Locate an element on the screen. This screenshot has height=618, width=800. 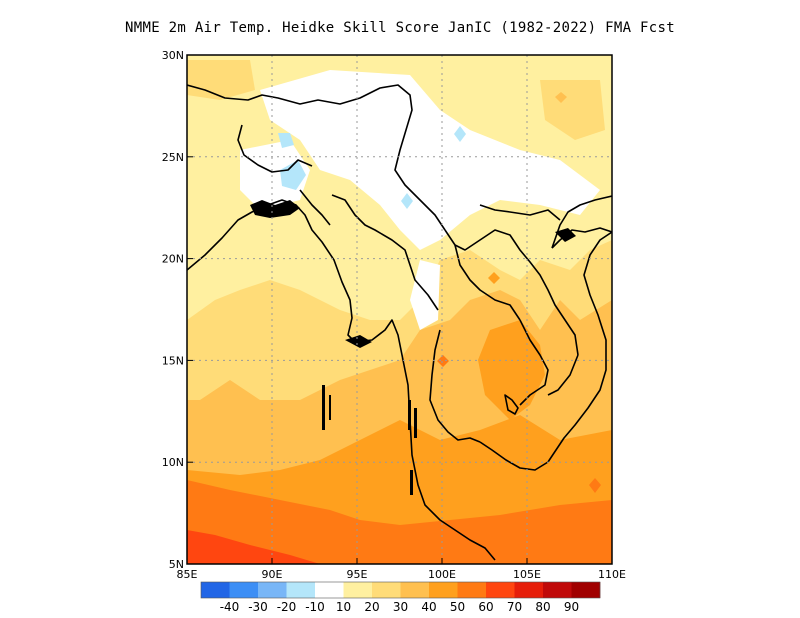
lat-tick-label: 5N is located at coordinates (176, 564).